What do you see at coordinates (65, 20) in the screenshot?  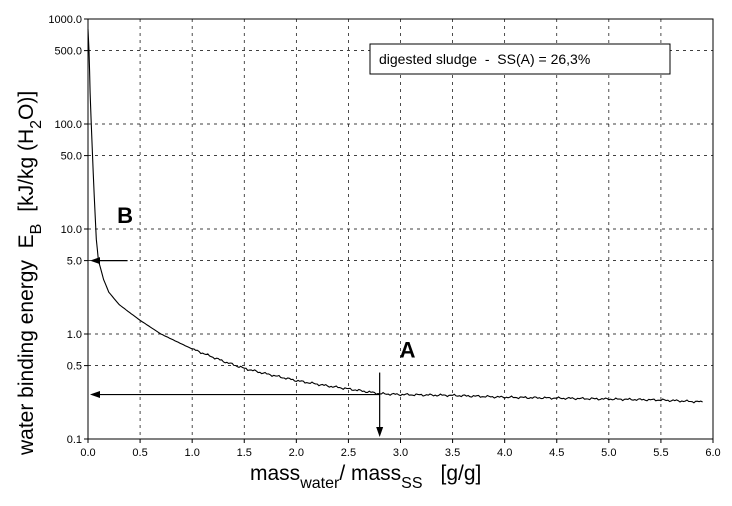 I see `y-tick-label: 1000.0` at bounding box center [65, 20].